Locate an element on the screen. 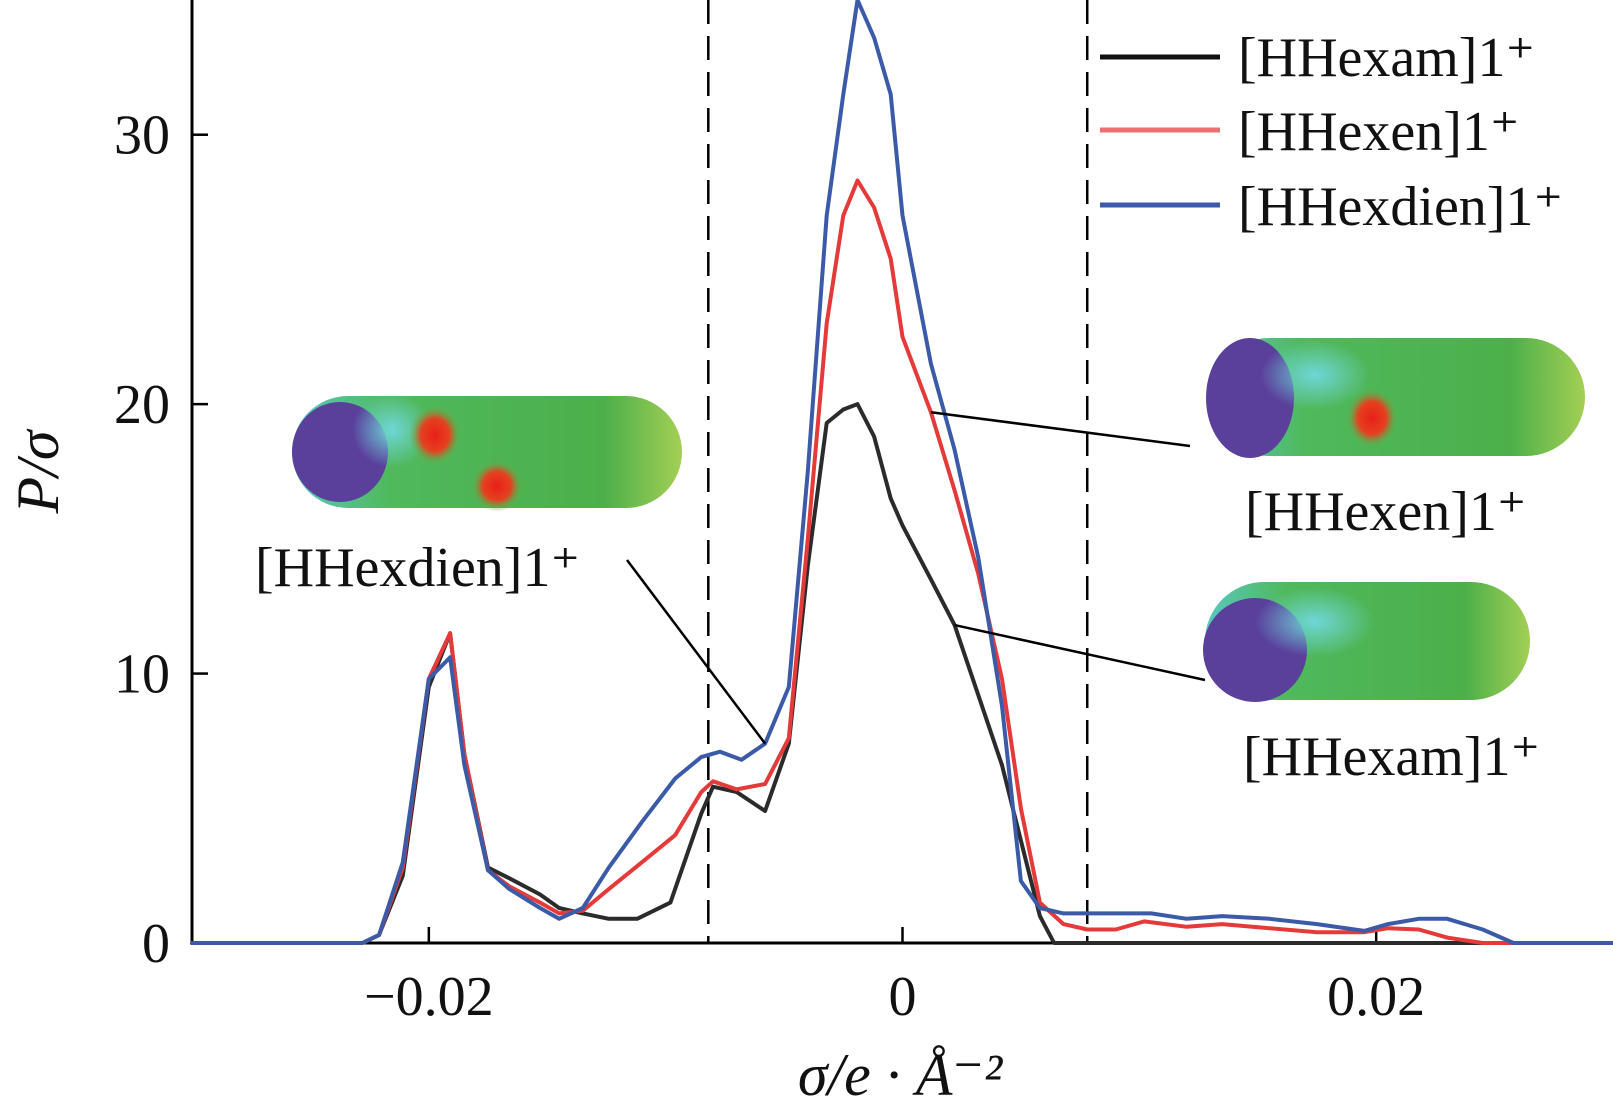 The image size is (1613, 1112). annotation-hhexdien: [HHexdien]1⁺ is located at coordinates (417, 568).